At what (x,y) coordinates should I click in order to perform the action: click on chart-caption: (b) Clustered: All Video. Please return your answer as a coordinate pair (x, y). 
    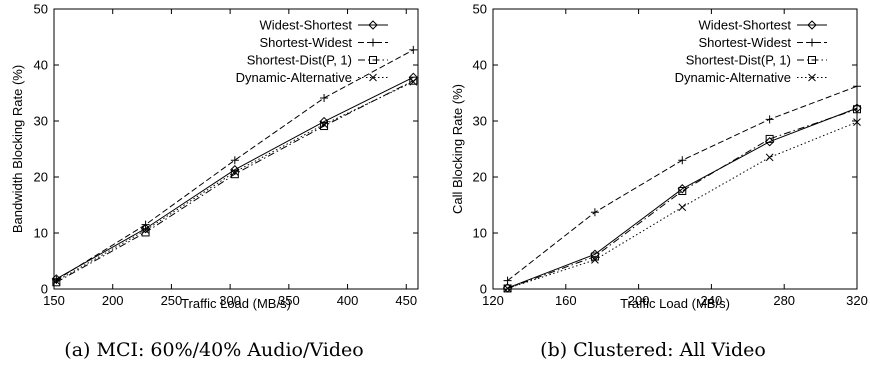
    Looking at the image, I should click on (653, 350).